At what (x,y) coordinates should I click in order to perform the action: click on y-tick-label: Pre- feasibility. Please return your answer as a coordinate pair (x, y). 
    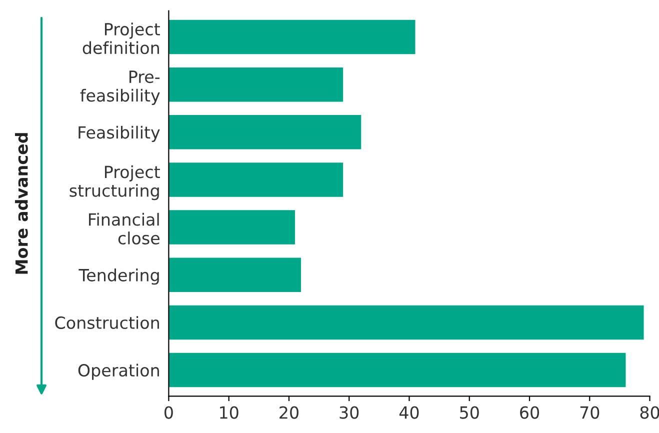
    Looking at the image, I should click on (120, 87).